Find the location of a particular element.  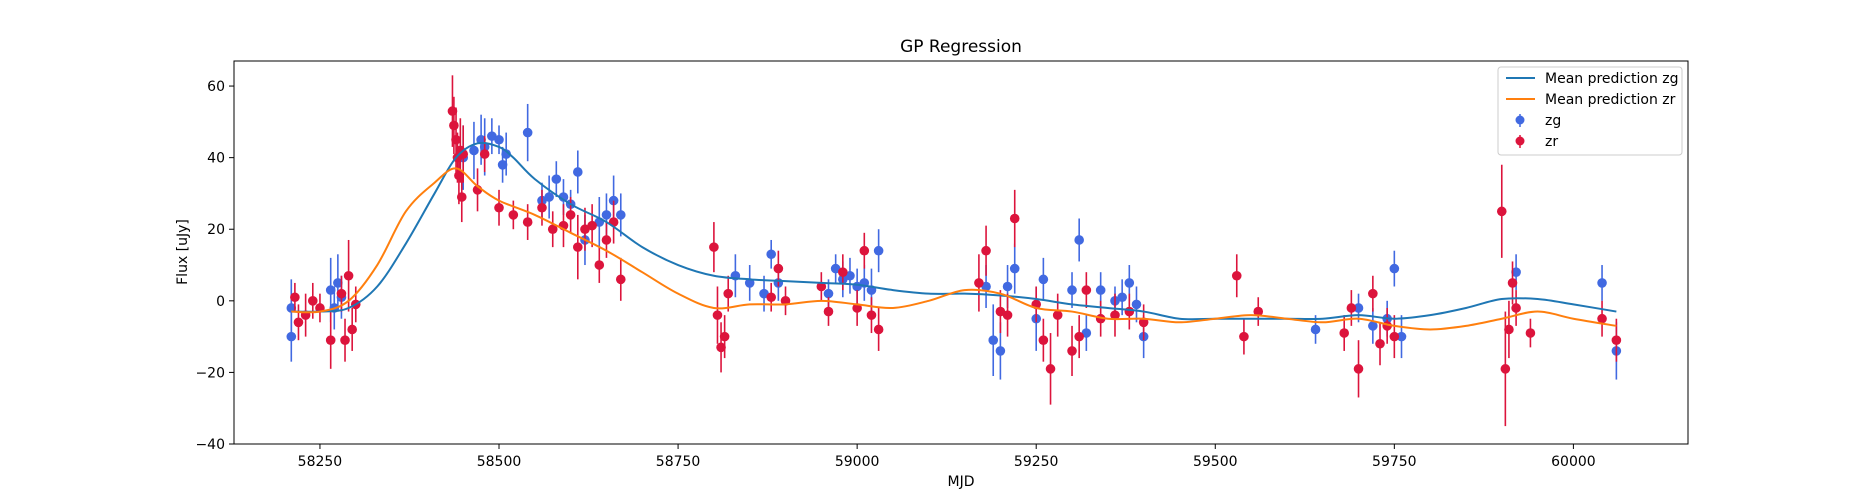

legend-label-zg-line: Mean prediction zg is located at coordinates (1612, 79).